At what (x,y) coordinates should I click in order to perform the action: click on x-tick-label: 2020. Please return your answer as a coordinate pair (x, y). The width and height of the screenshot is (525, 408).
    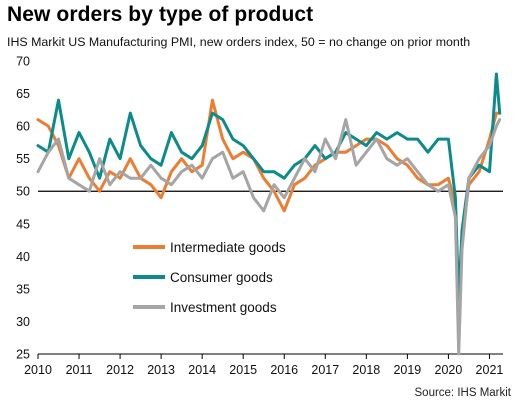
    Looking at the image, I should click on (449, 370).